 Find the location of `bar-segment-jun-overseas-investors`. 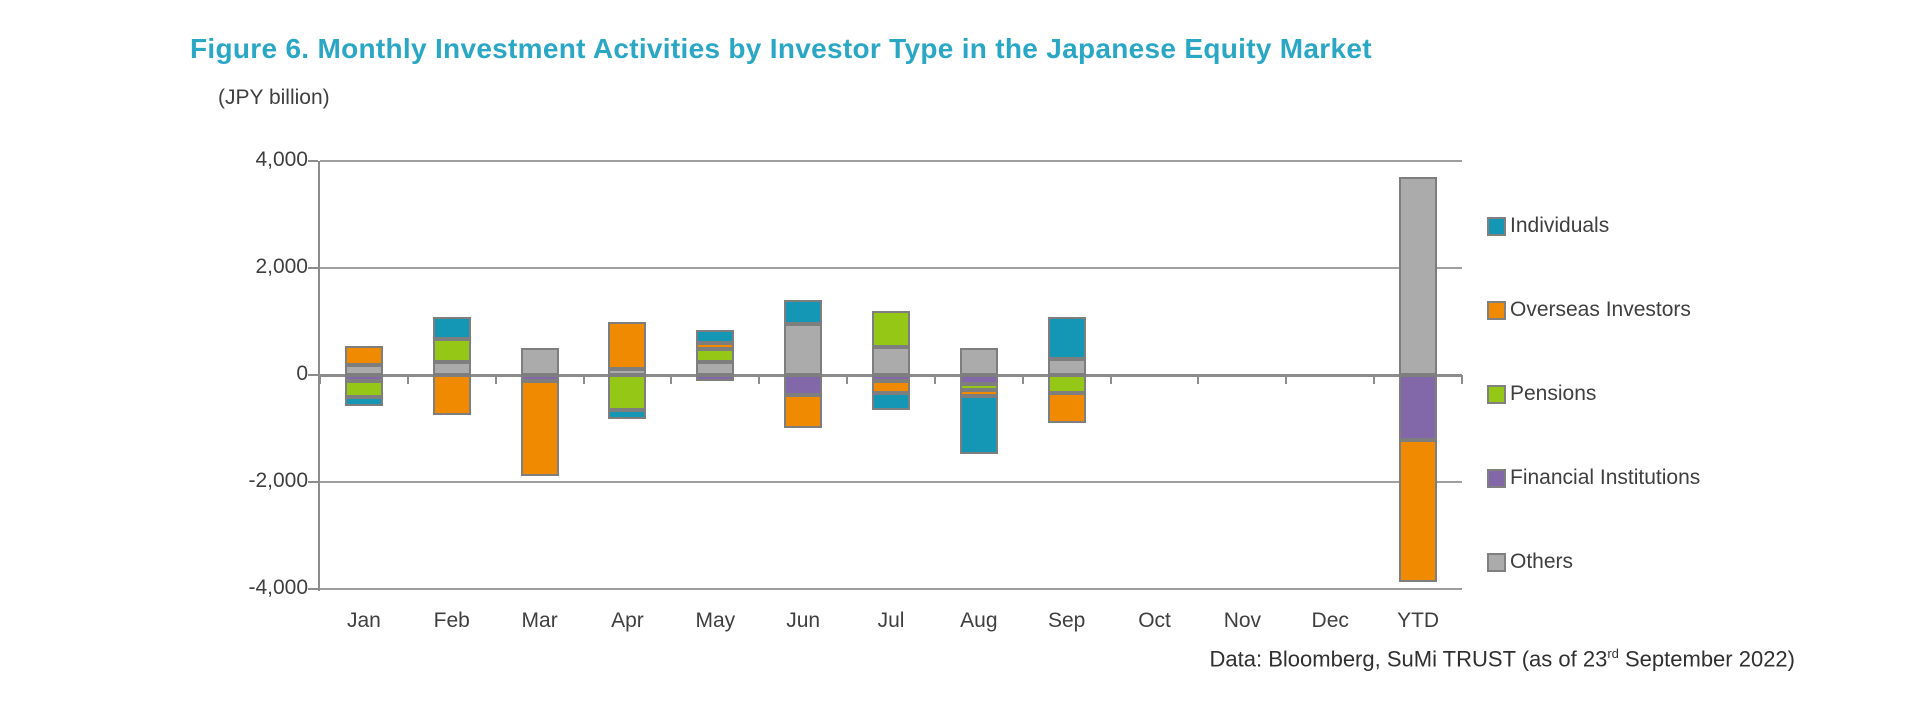

bar-segment-jun-overseas-investors is located at coordinates (803, 411).